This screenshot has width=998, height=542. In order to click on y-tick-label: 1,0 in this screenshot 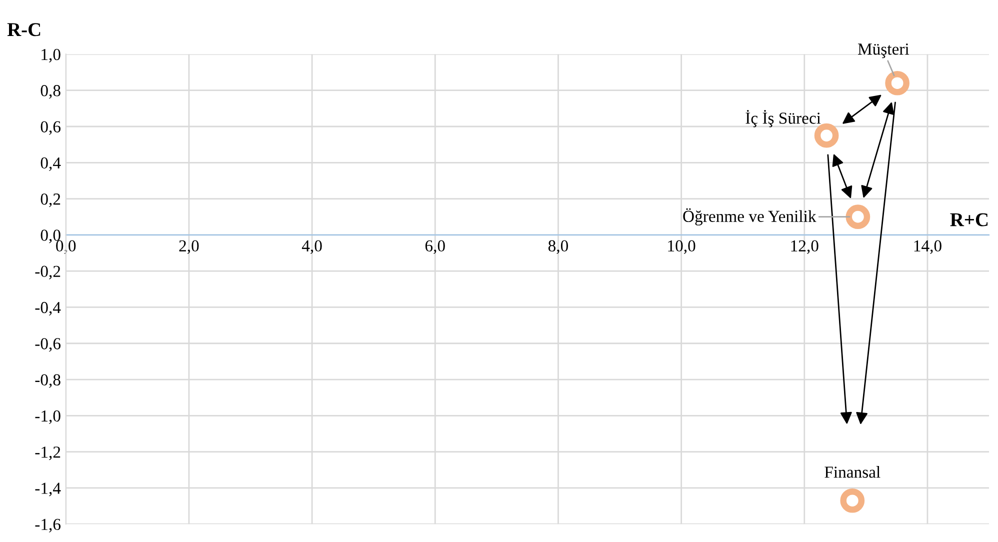, I will do `click(51, 55)`.